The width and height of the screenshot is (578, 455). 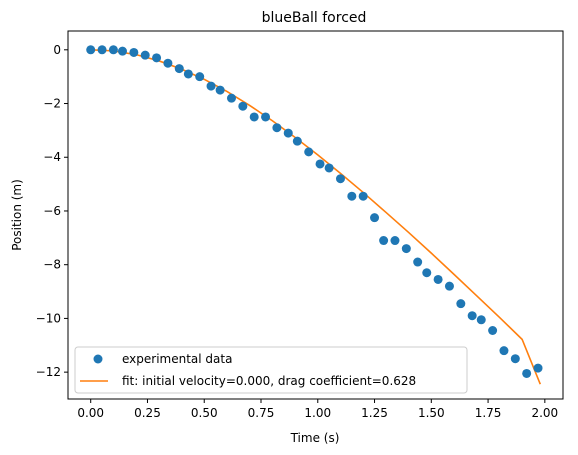 What do you see at coordinates (488, 413) in the screenshot?
I see `x-tick-label: 1.75` at bounding box center [488, 413].